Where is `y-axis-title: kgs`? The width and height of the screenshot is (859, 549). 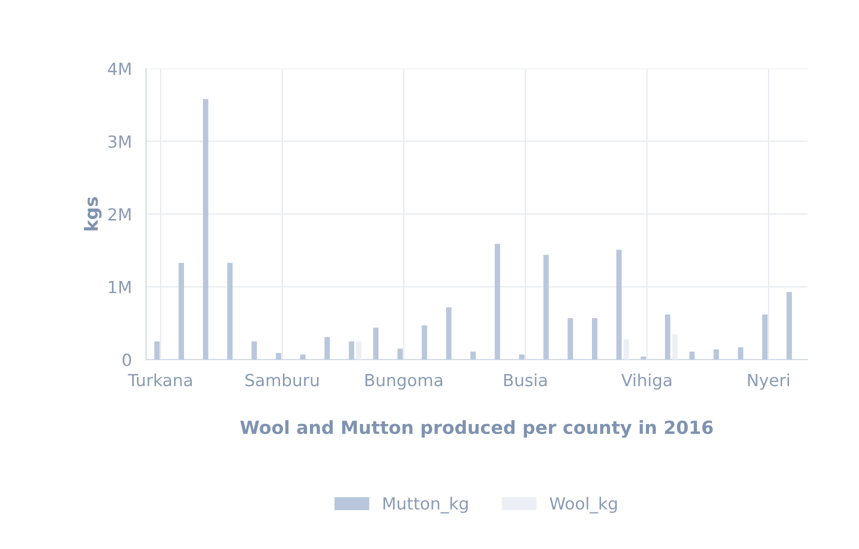
y-axis-title: kgs is located at coordinates (93, 213).